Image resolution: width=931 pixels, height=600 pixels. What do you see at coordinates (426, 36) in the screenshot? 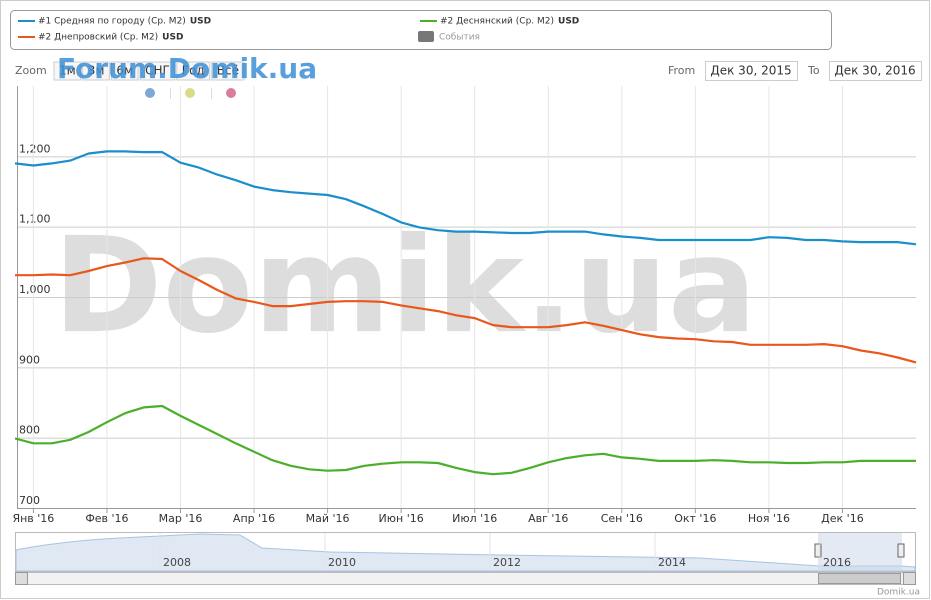
I see `legend-swatch` at bounding box center [426, 36].